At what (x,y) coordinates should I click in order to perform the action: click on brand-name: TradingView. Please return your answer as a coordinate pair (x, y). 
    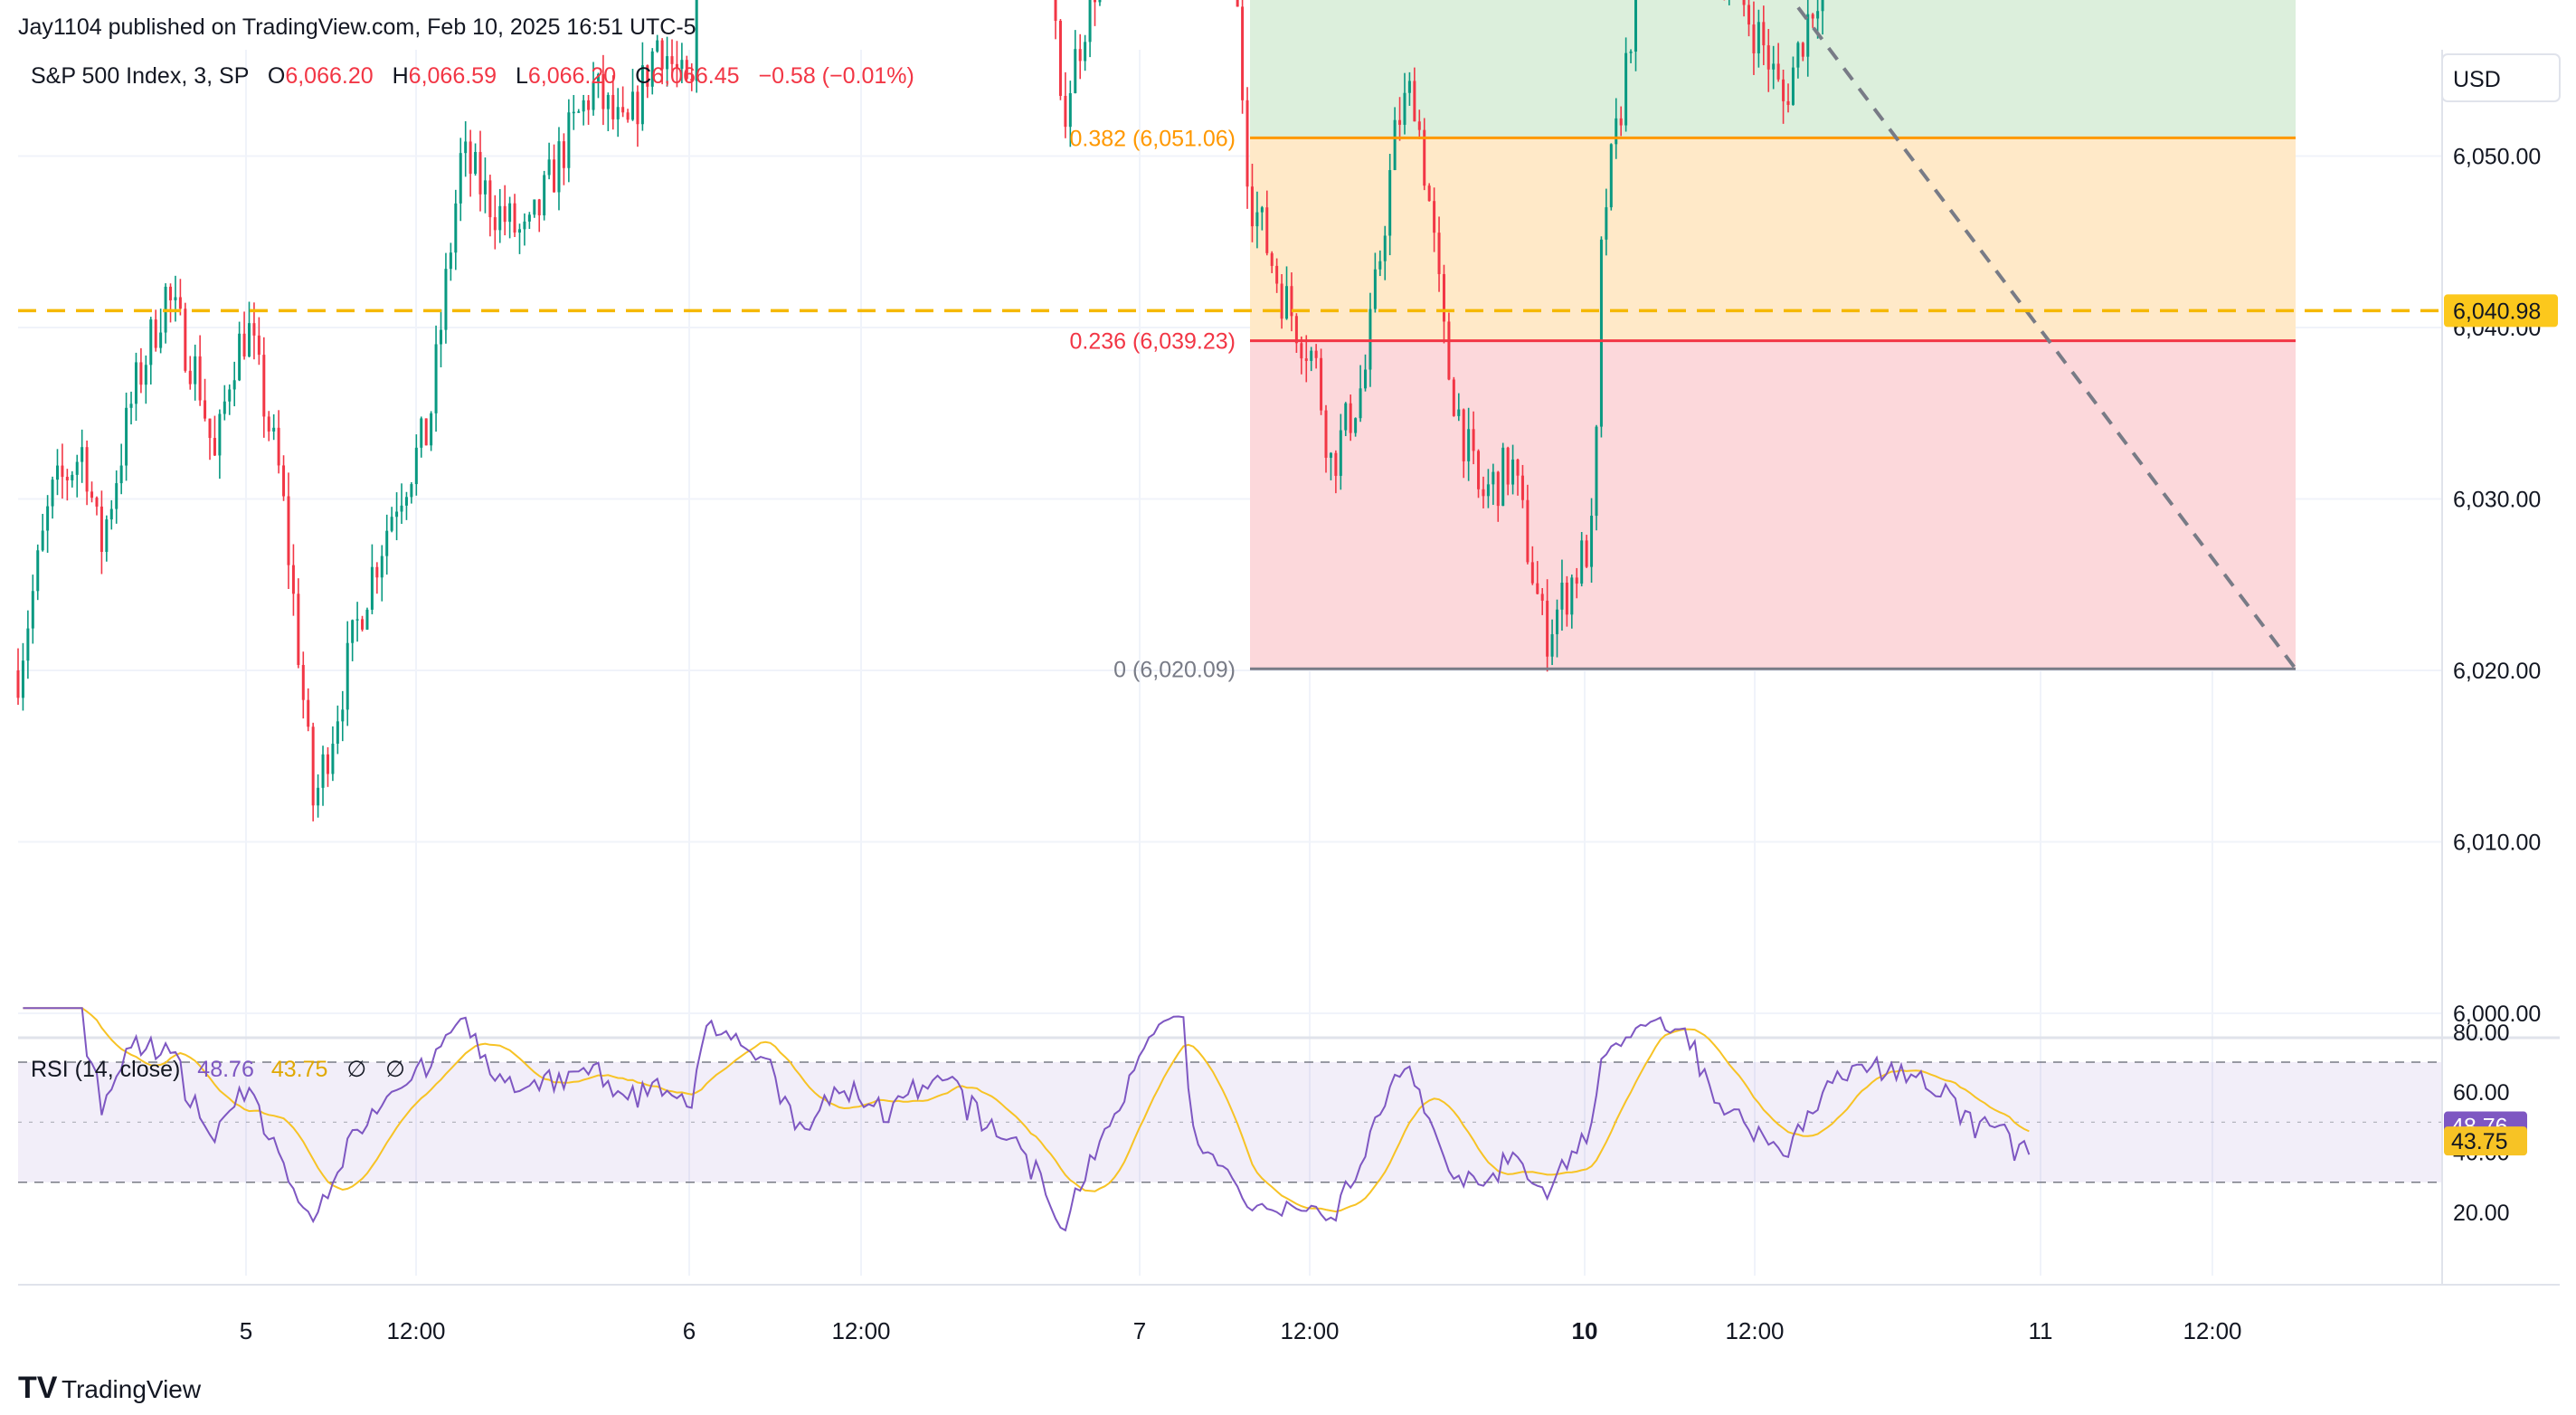
    Looking at the image, I should click on (132, 1389).